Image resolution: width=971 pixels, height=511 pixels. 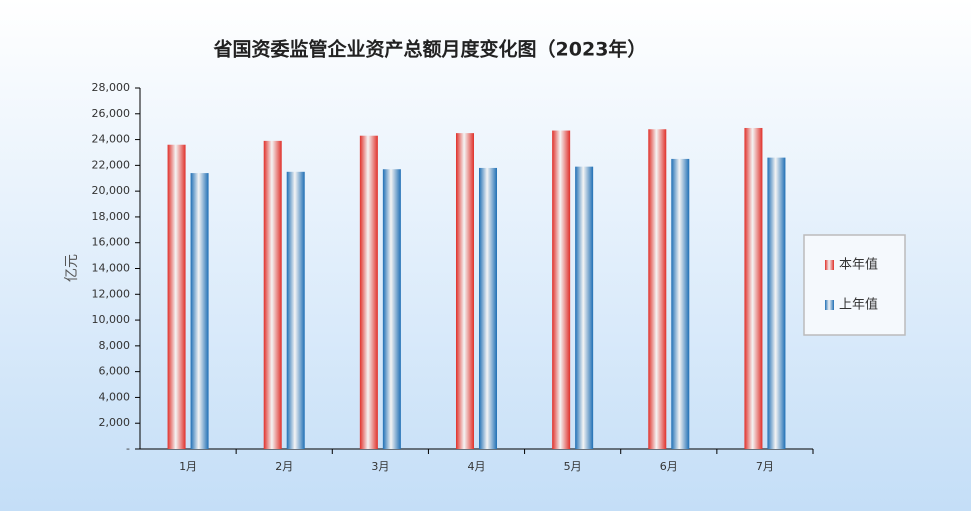 I want to click on y-tick-label: 26,000, so click(x=111, y=113).